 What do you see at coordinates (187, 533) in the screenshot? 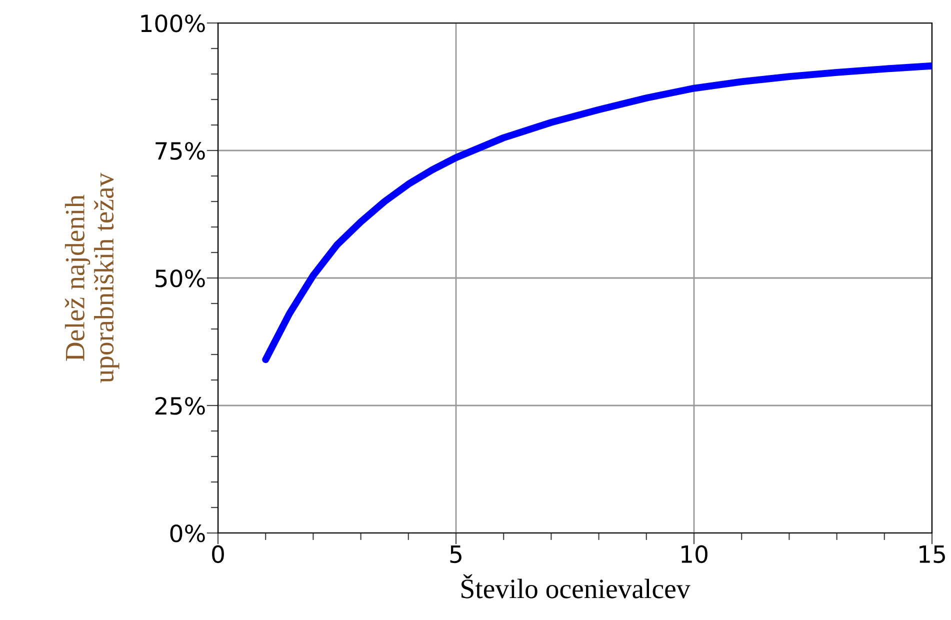
I see `y-tick-label: 0%` at bounding box center [187, 533].